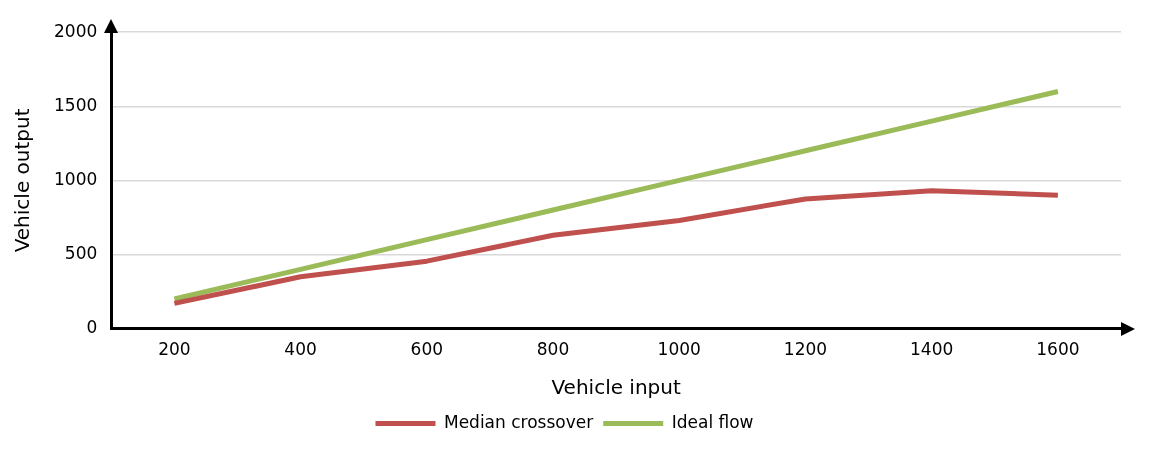 The width and height of the screenshot is (1149, 450). Describe the element at coordinates (174, 349) in the screenshot. I see `x-tick-label: 200` at that location.